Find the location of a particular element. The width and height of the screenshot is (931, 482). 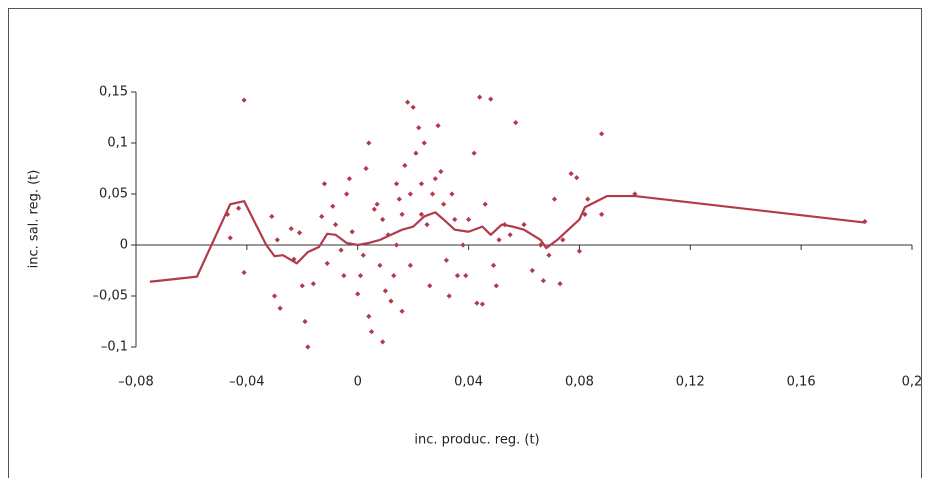

y-tick-label: –0,1 is located at coordinates (114, 347).